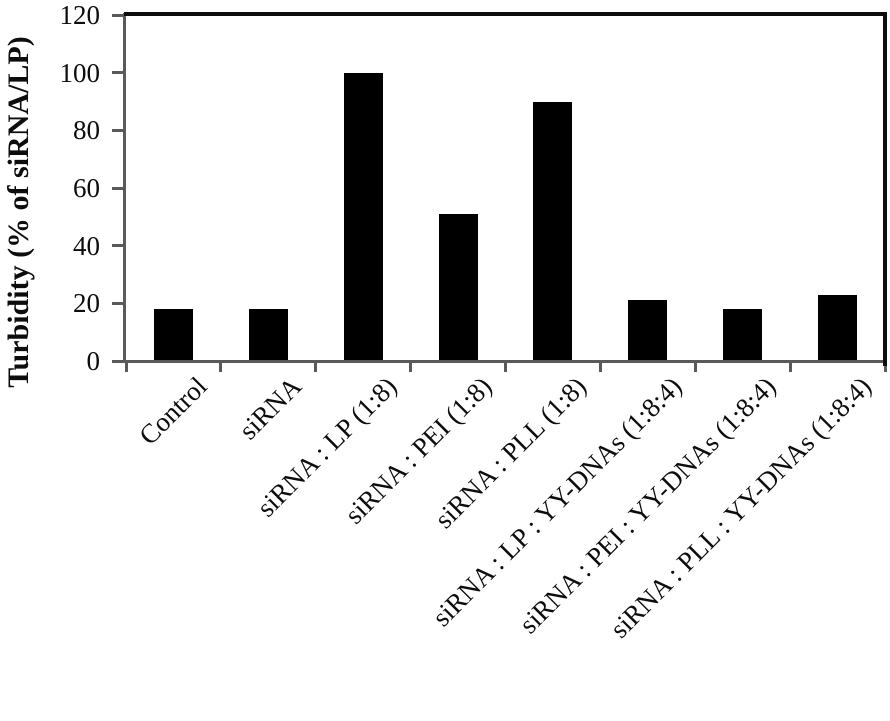  Describe the element at coordinates (173, 411) in the screenshot. I see `x-tick-label: Control` at that location.